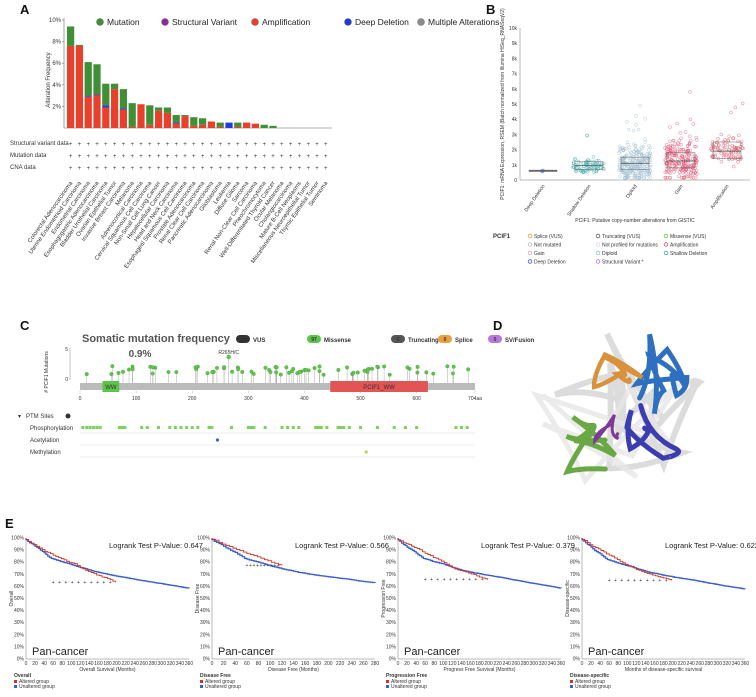 The width and height of the screenshot is (756, 697). What do you see at coordinates (97, 95) in the screenshot?
I see `bar-structural-variant` at bounding box center [97, 95].